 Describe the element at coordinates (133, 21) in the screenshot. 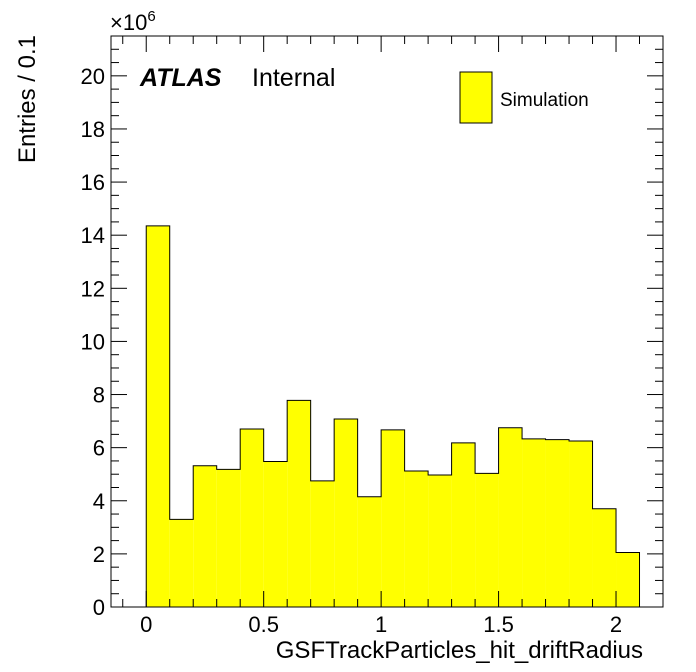

I see `y-multiplier: ×10⁶` at that location.